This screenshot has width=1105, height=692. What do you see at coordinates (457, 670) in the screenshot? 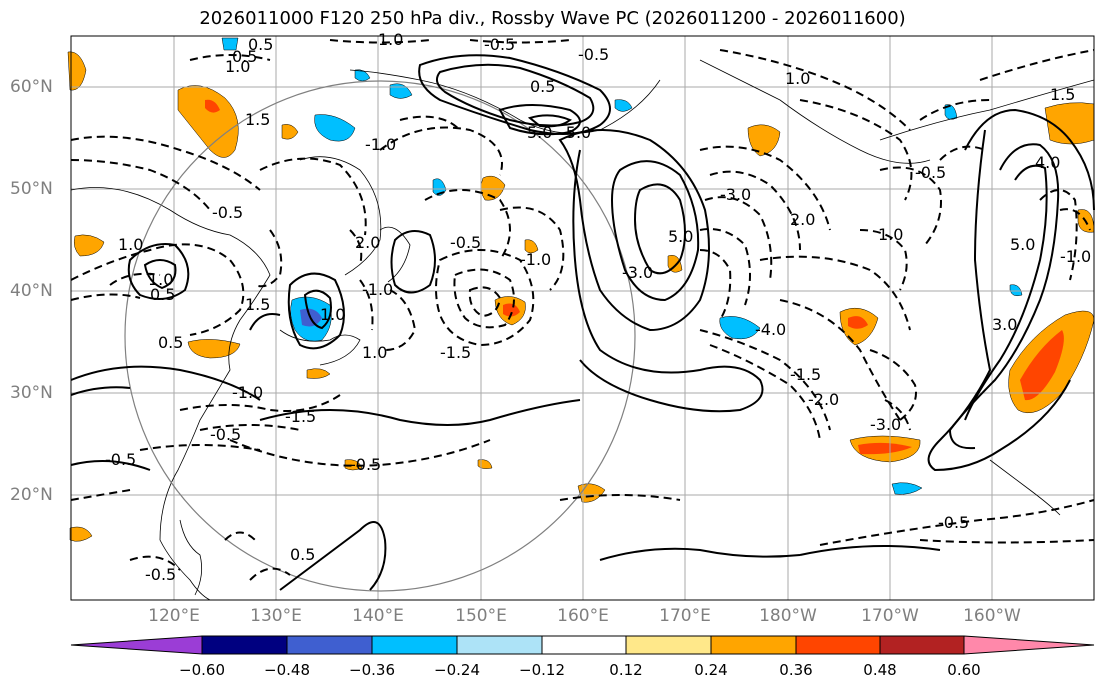
I see `colorbar-tick: −0.24` at bounding box center [457, 670].